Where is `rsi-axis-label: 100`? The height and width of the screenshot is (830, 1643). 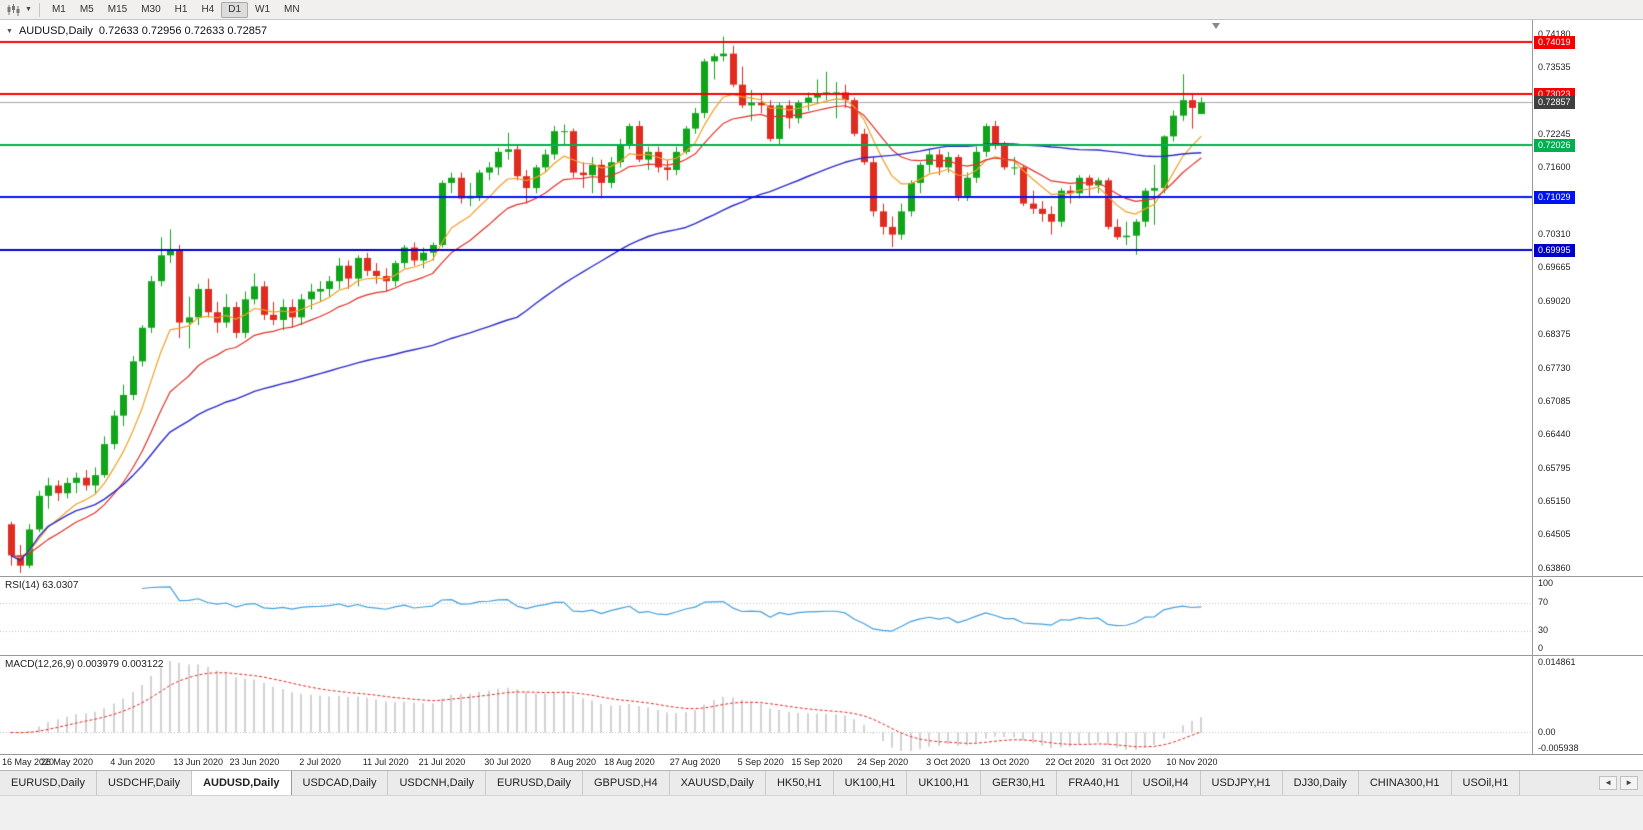 rsi-axis-label: 100 is located at coordinates (1546, 583).